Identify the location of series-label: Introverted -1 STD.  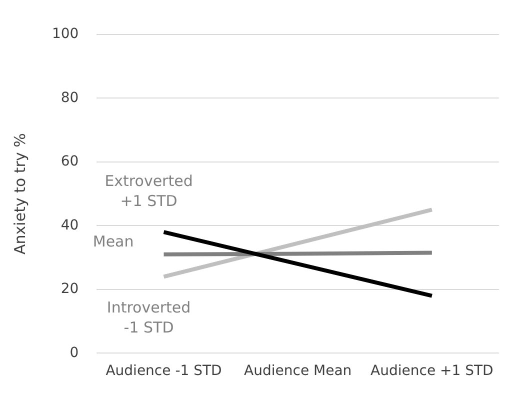
(148, 317).